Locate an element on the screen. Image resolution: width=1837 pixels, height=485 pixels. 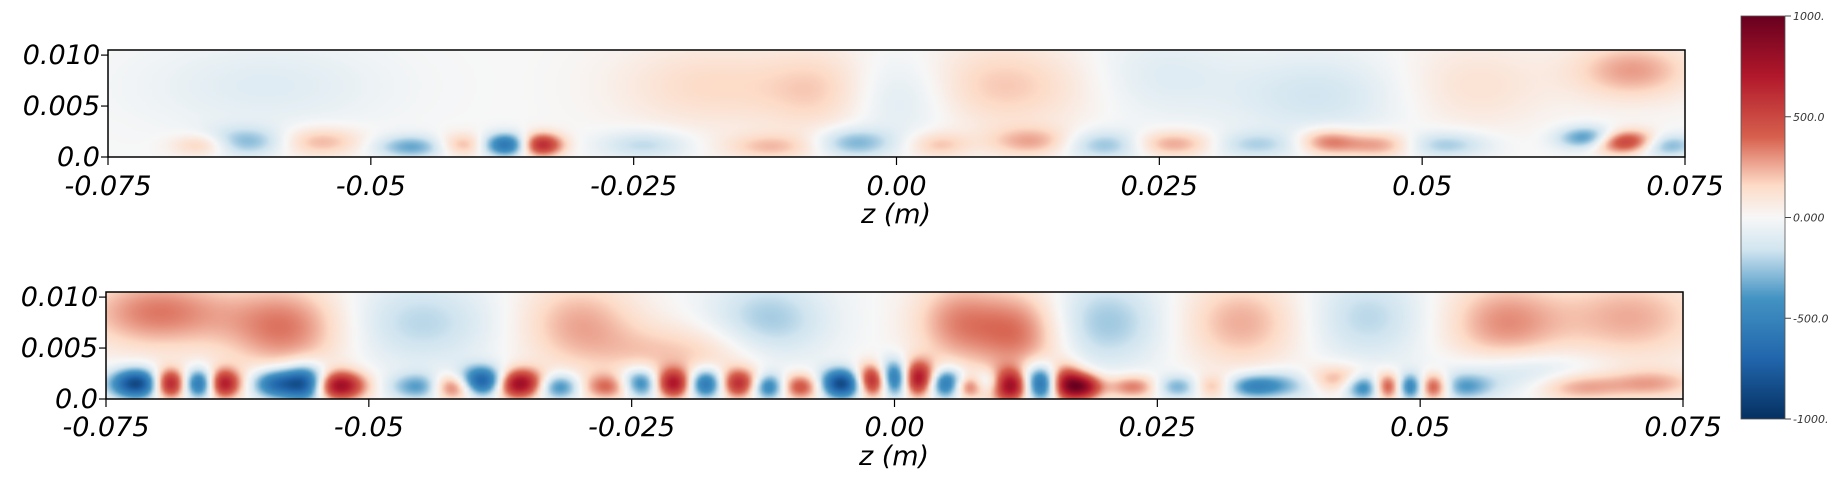
bottom-x-ticks: -0.075 -0.05 -0.025 0.00 0.025 0.05 0.075 is located at coordinates (892, 421).